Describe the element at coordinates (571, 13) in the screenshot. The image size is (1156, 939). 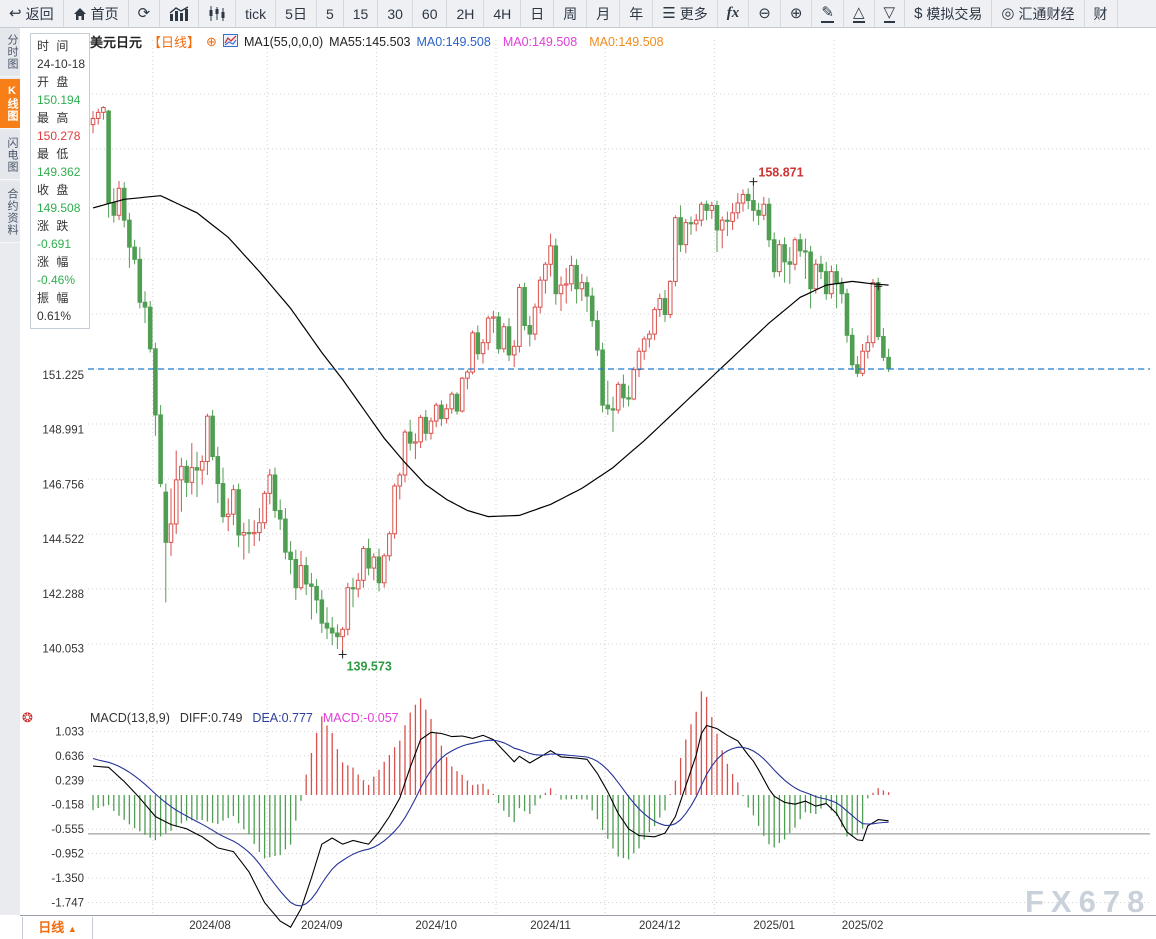
I see `period-week-button: 周` at that location.